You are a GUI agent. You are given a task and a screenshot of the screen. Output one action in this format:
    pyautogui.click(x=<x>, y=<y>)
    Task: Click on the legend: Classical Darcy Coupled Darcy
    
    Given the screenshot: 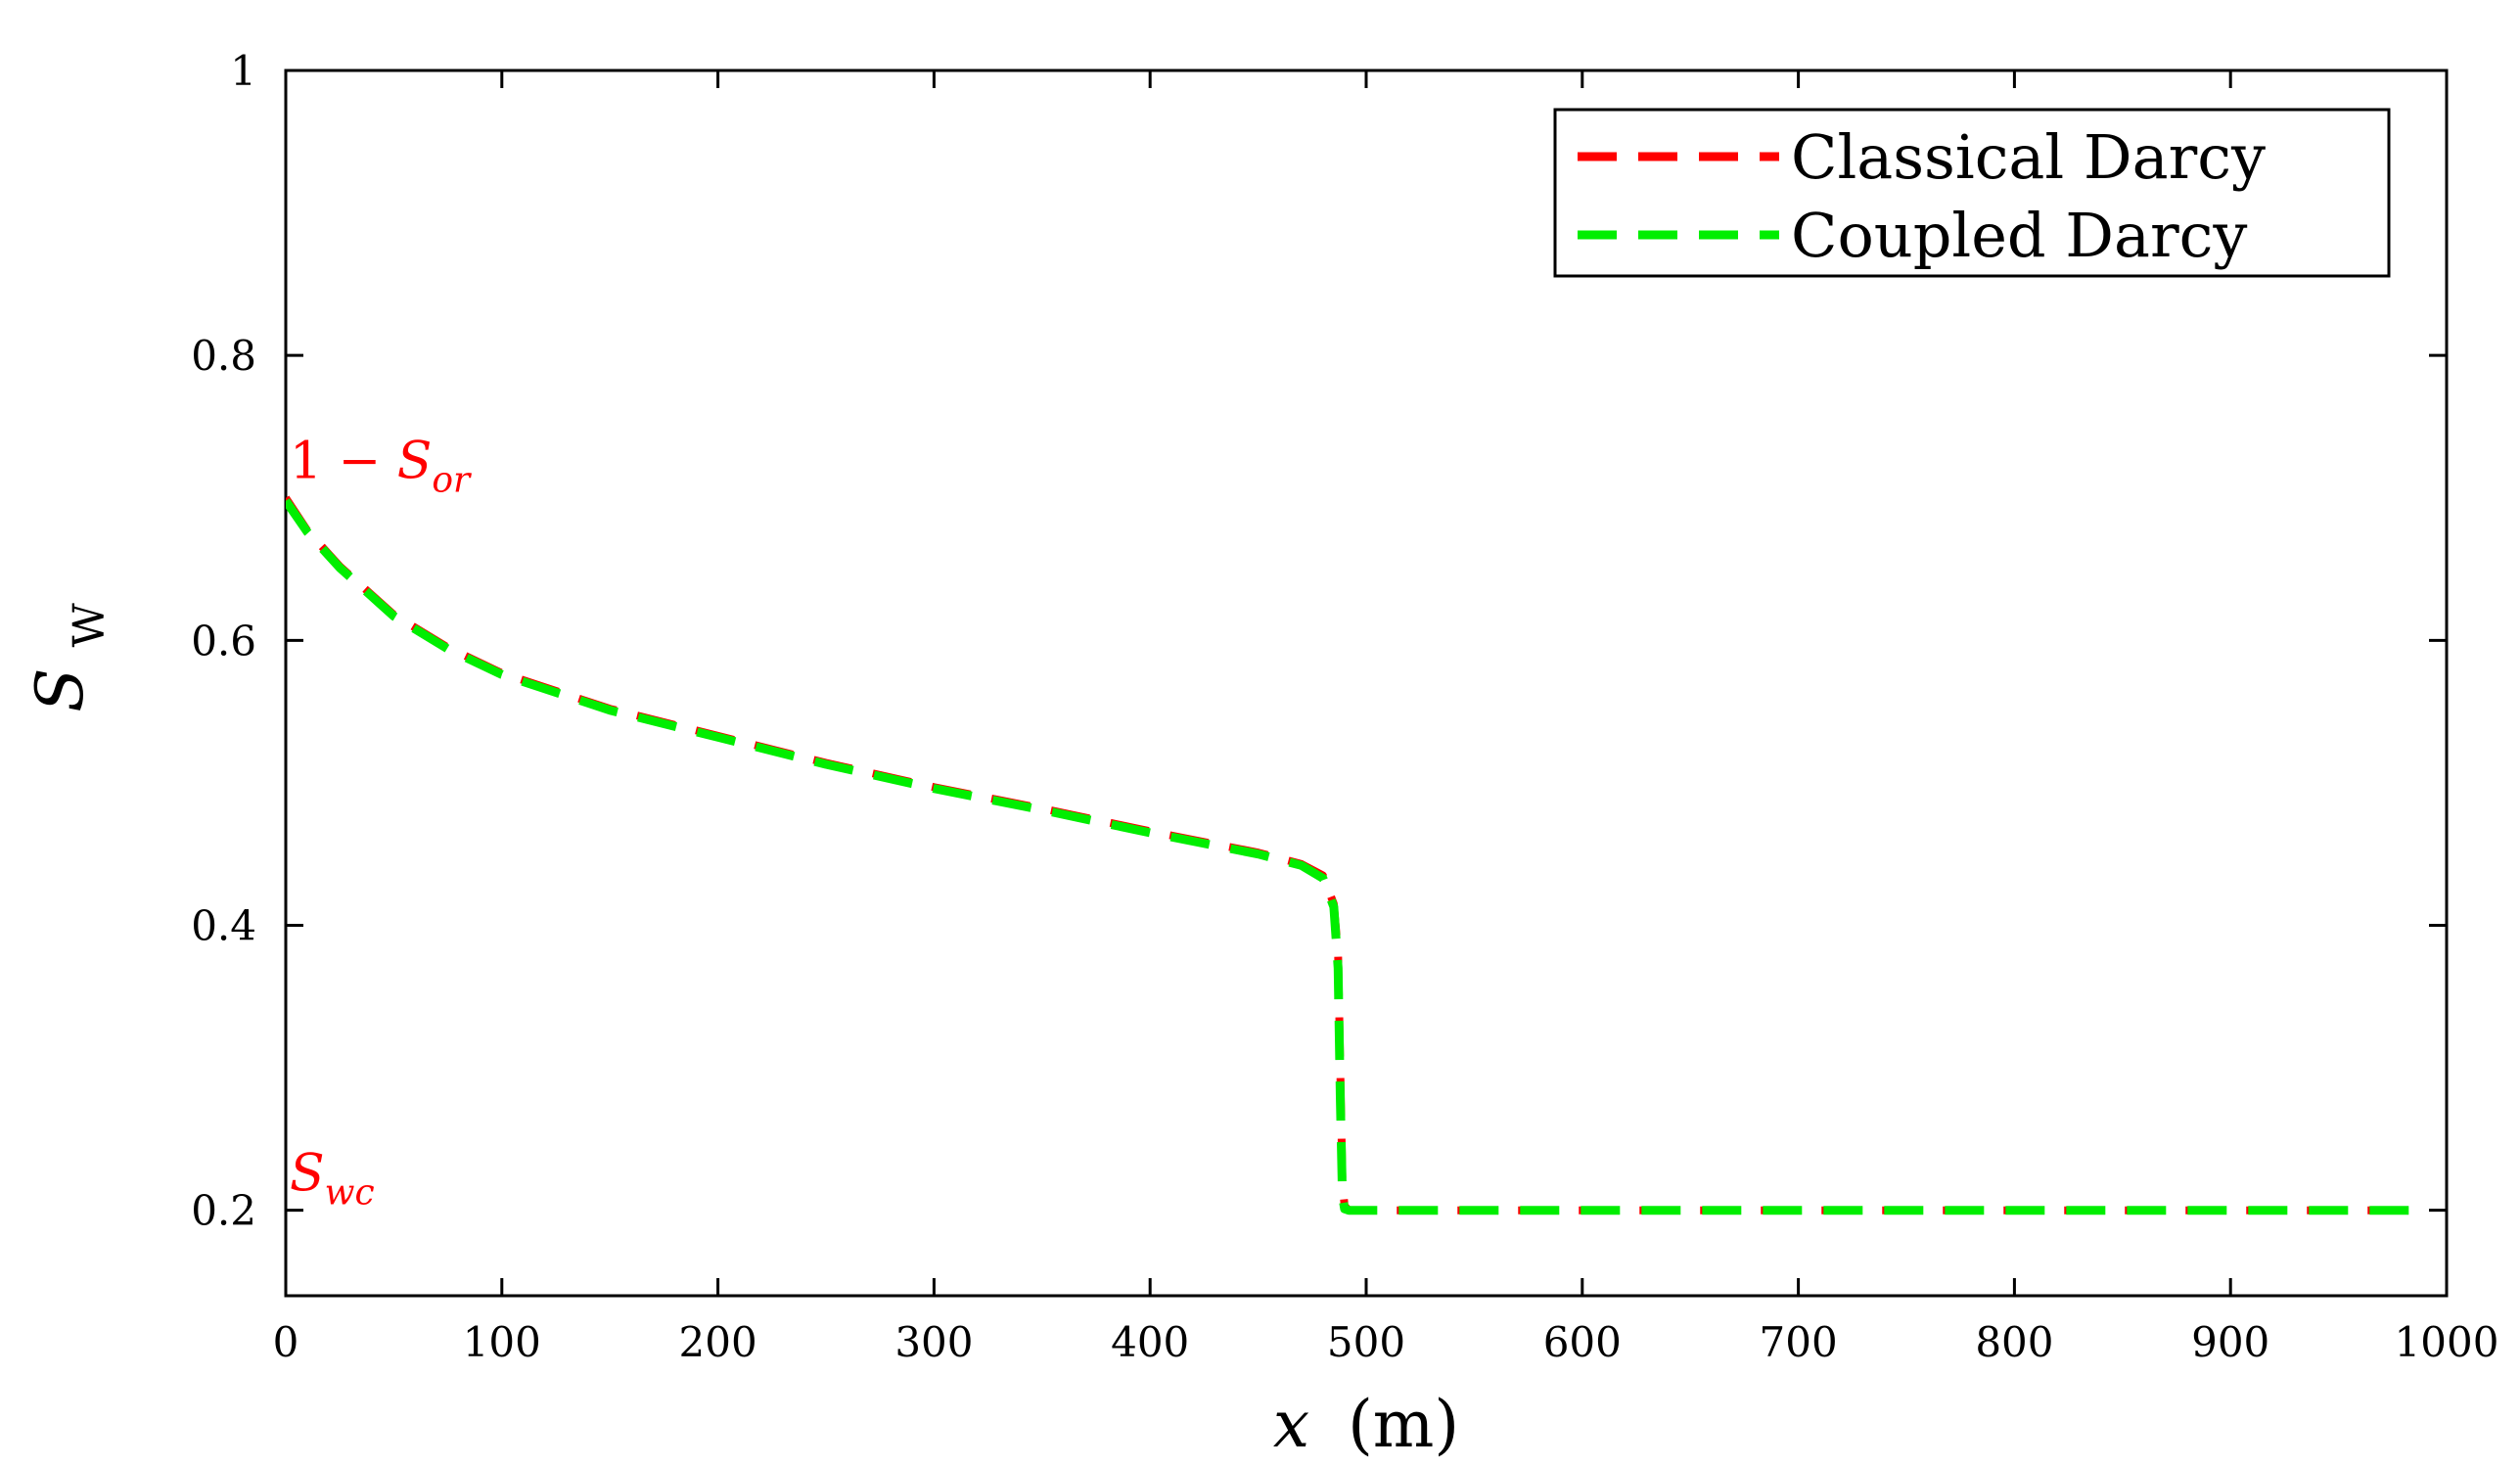 What is the action you would take?
    pyautogui.click(x=1972, y=193)
    